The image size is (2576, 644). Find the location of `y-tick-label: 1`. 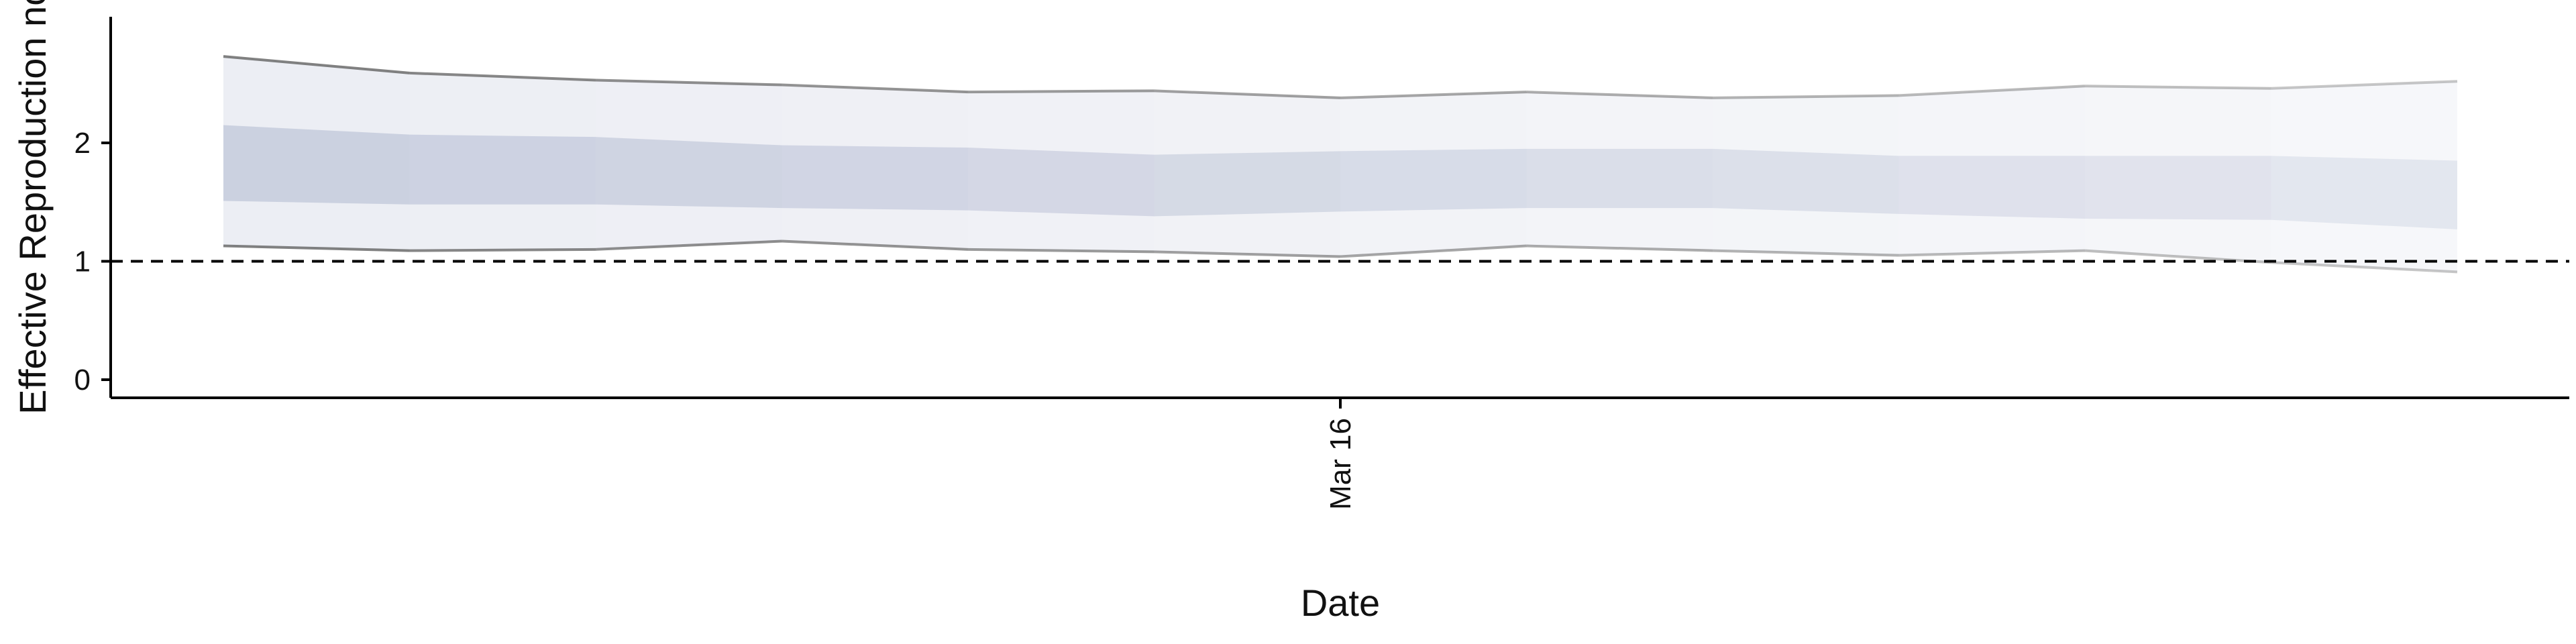

y-tick-label: 1 is located at coordinates (82, 262).